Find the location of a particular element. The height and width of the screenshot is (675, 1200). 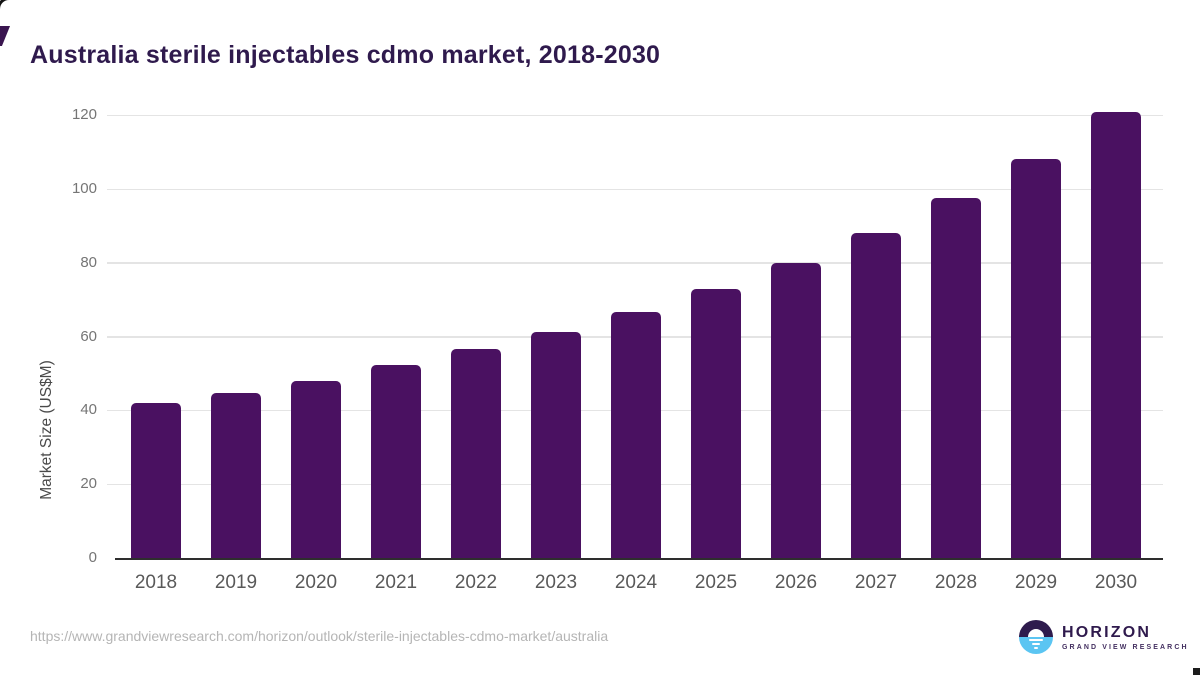

bar-2022 is located at coordinates (476, 453).